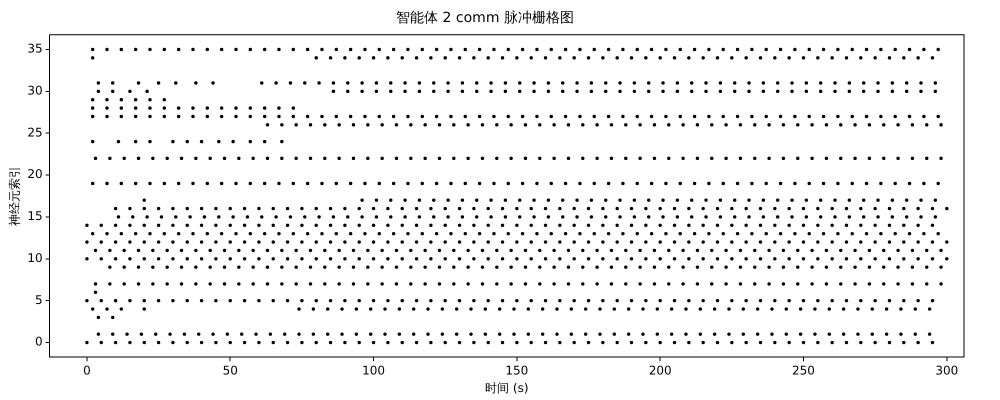 The image size is (1000, 400). Describe the element at coordinates (14, 196) in the screenshot. I see `y-axis-title: 神经元索引` at that location.